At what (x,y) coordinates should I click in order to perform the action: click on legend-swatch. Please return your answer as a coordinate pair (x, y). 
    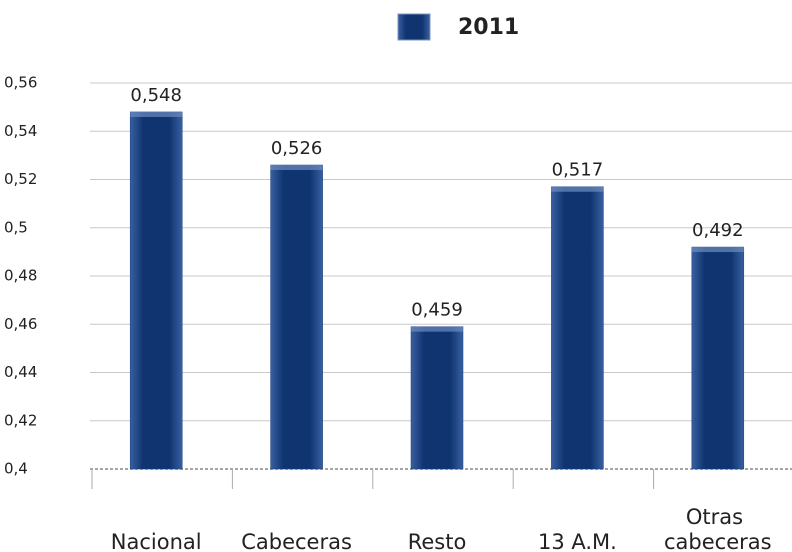
    Looking at the image, I should click on (414, 27).